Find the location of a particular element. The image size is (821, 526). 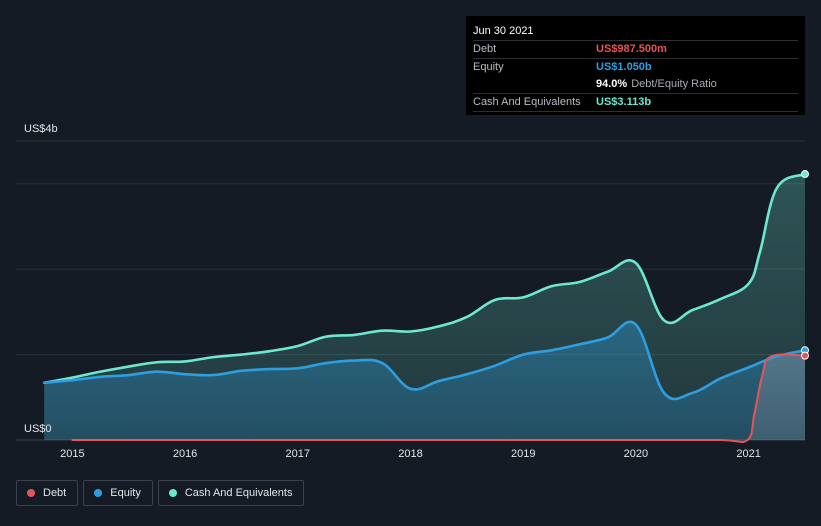

tooltip-ratio-value: 94.0% is located at coordinates (612, 84).